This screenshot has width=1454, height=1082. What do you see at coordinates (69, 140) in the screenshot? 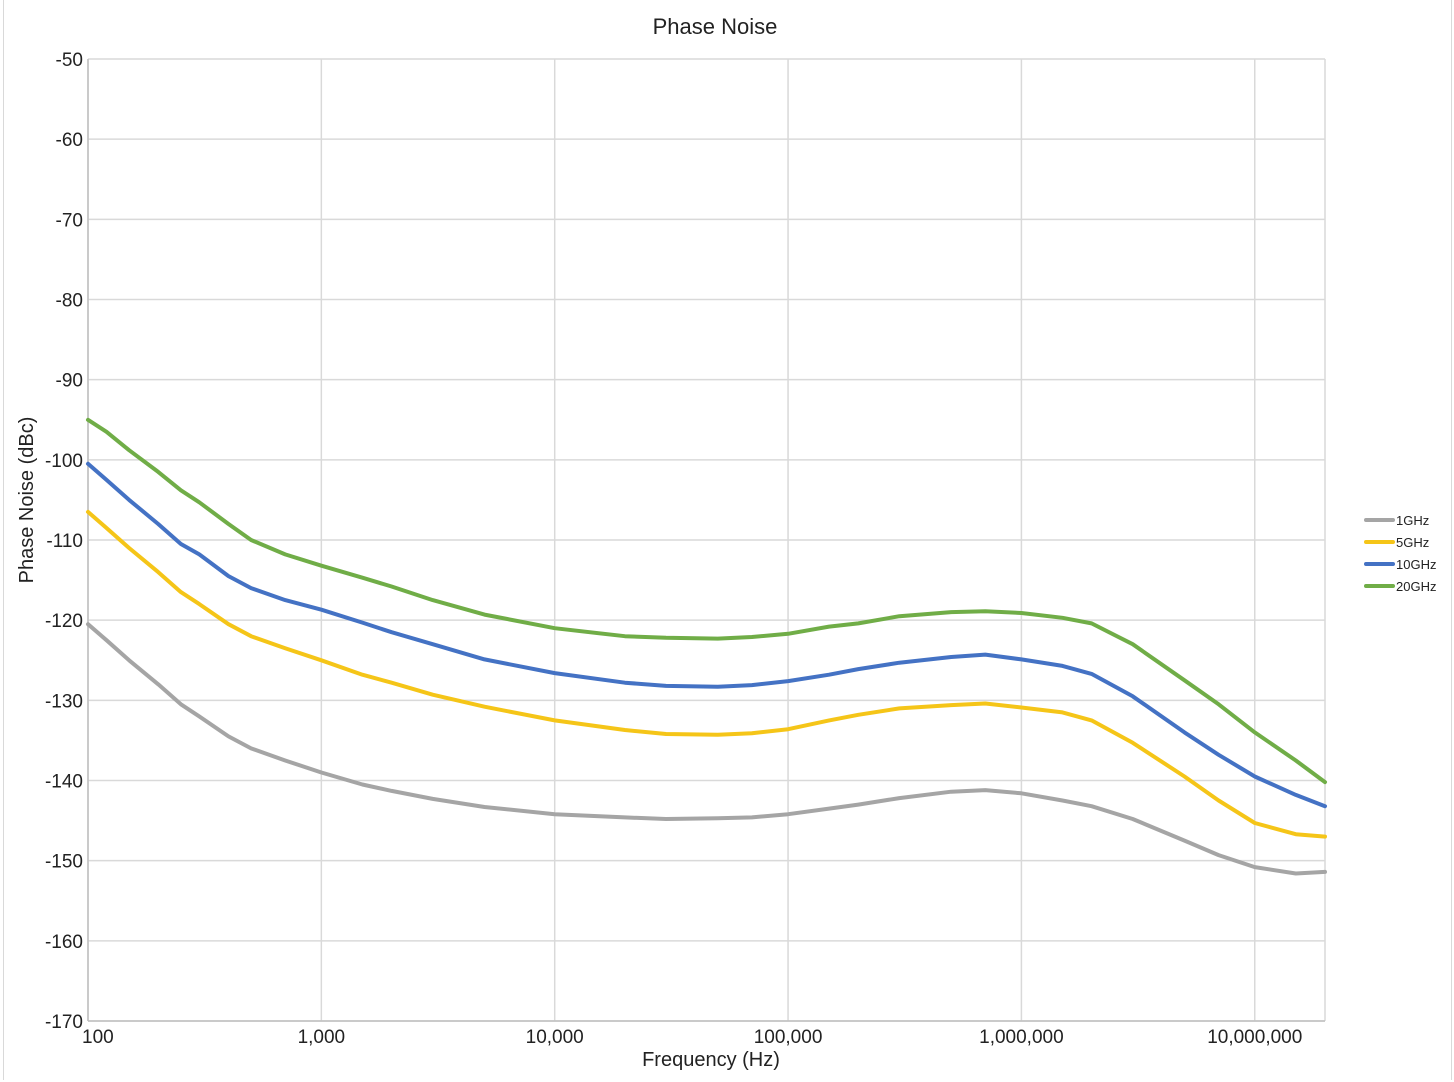
I see `y-tick-label: -60` at bounding box center [69, 140].